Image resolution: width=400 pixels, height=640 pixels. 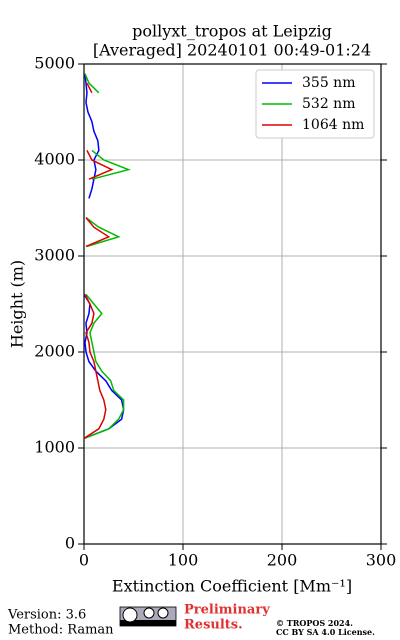 I want to click on cc-badge, so click(x=148, y=616).